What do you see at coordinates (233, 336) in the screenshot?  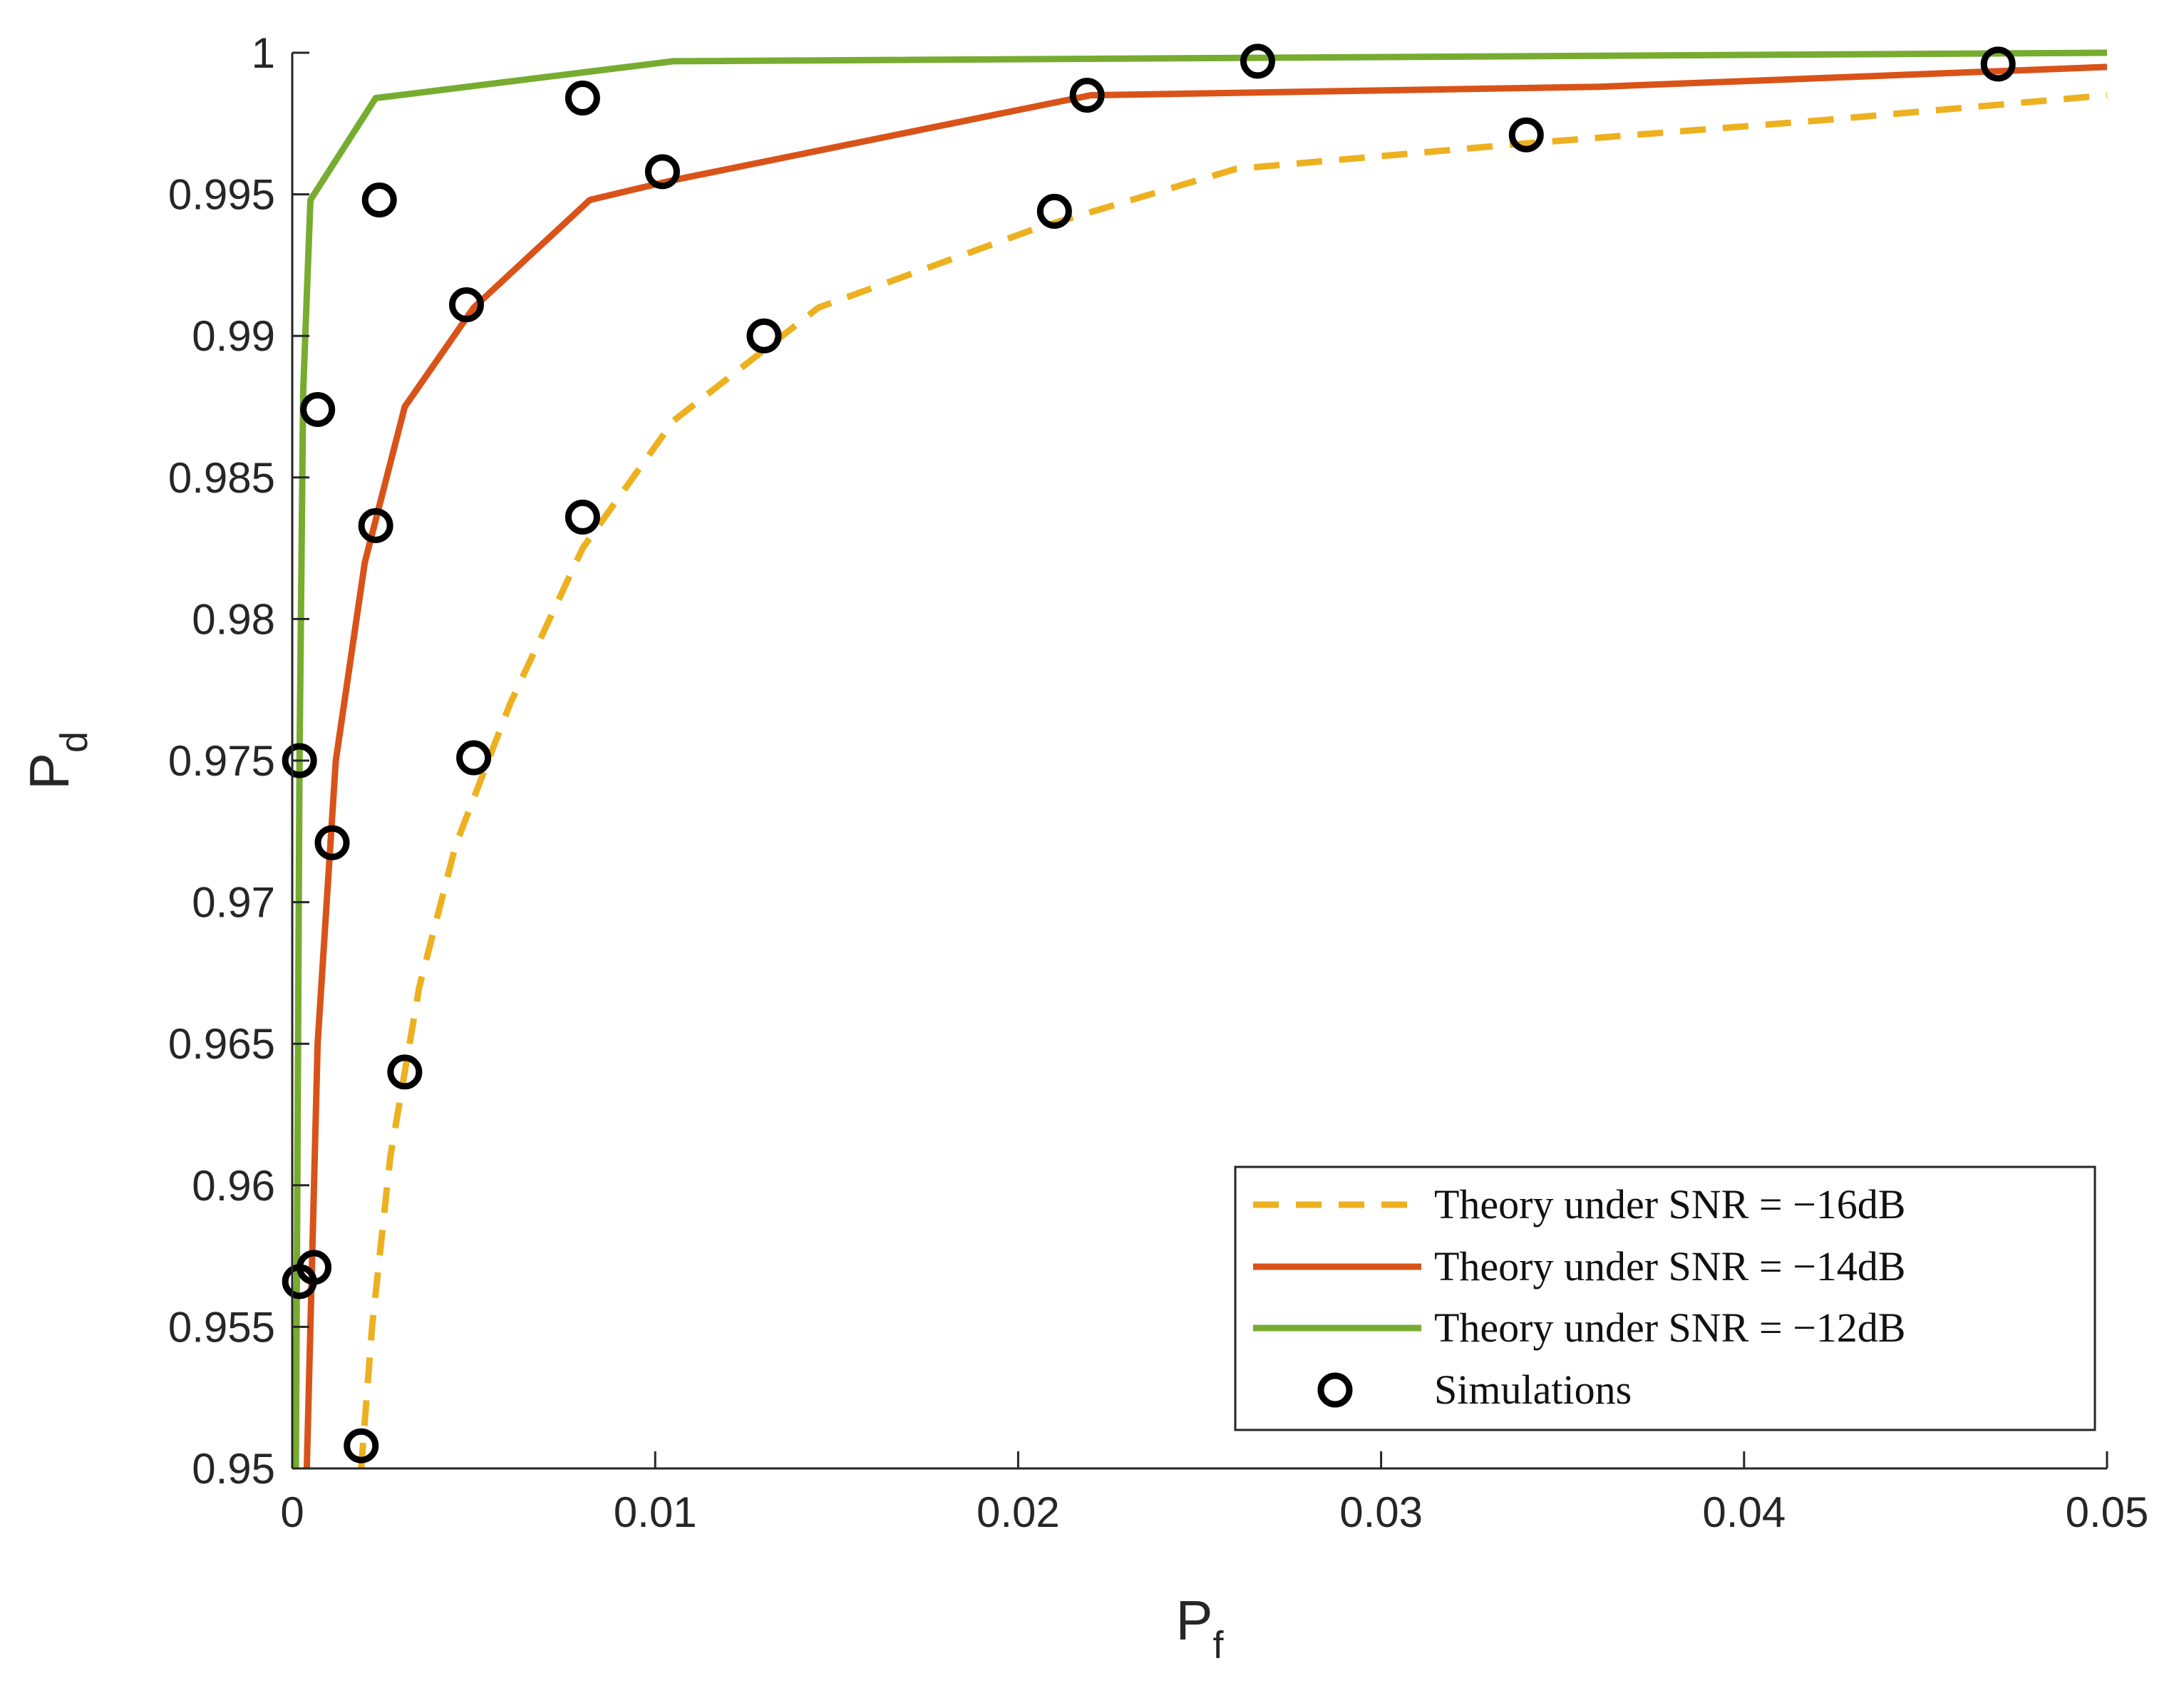 I see `y-tick-label: 0.99` at bounding box center [233, 336].